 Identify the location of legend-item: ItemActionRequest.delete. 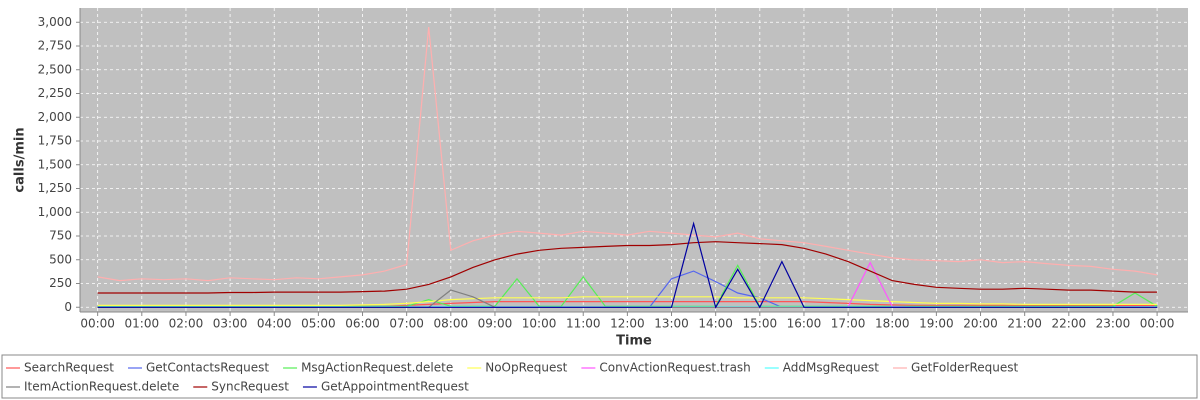
(92, 387).